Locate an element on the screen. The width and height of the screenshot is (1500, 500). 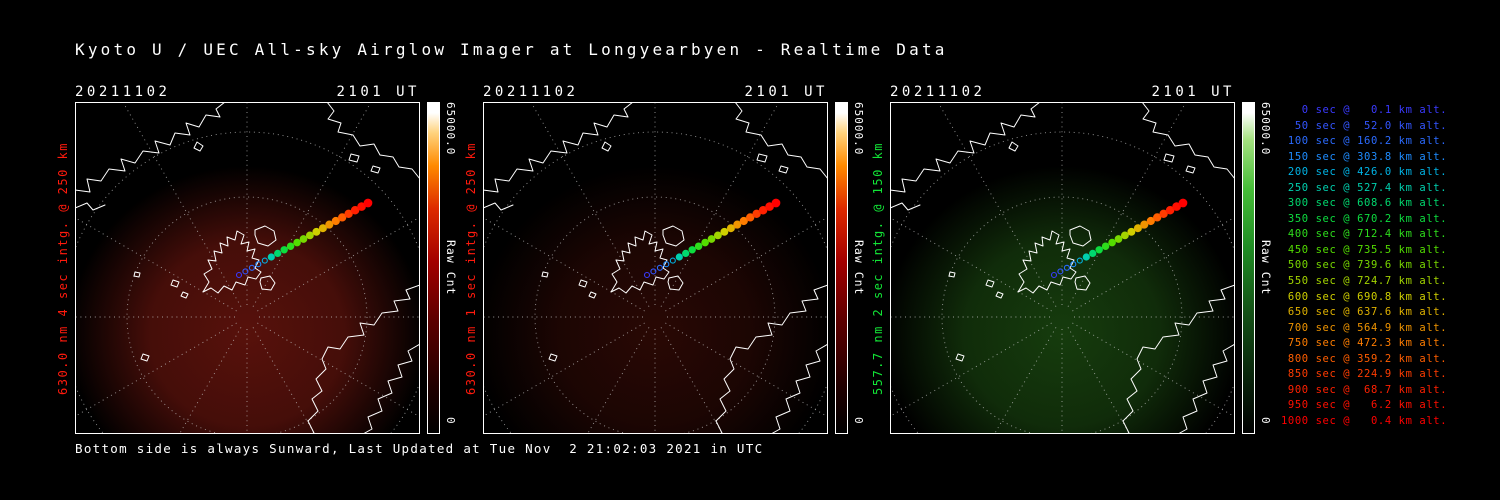
wavelength-label: 557.7 nm 2 sec intg. @ 150 km is located at coordinates (878, 268).